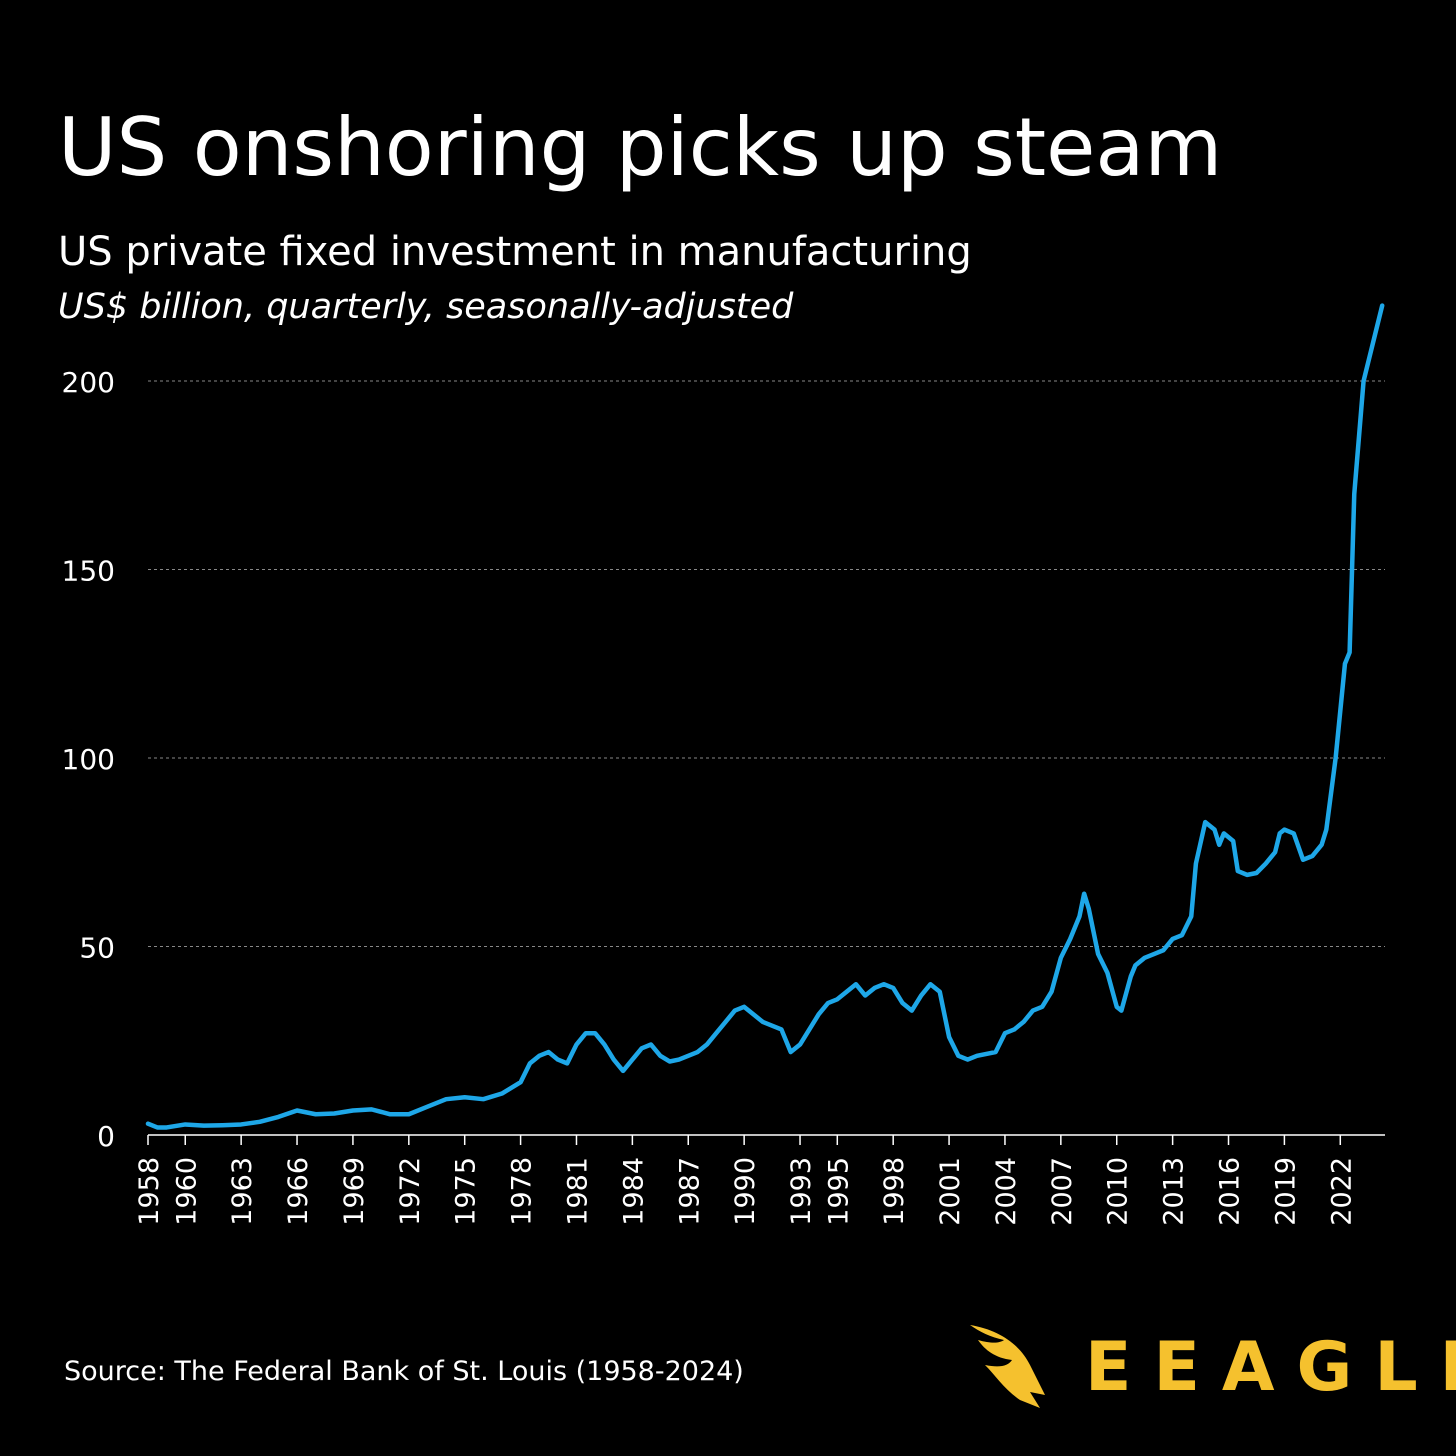 Image resolution: width=1456 pixels, height=1456 pixels. I want to click on x-tick-label: 1990, so click(745, 1191).